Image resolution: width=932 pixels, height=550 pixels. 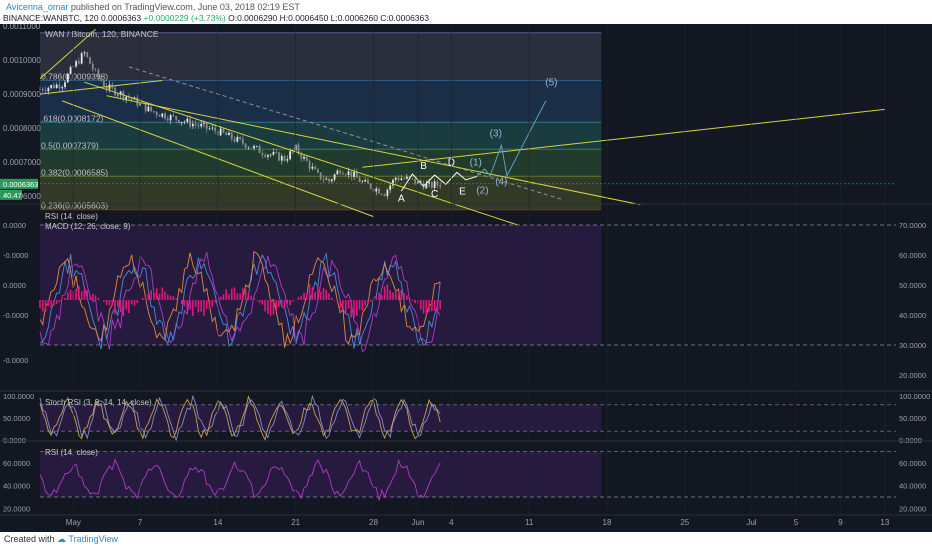 I want to click on time-tick-label: 11, so click(x=529, y=522).